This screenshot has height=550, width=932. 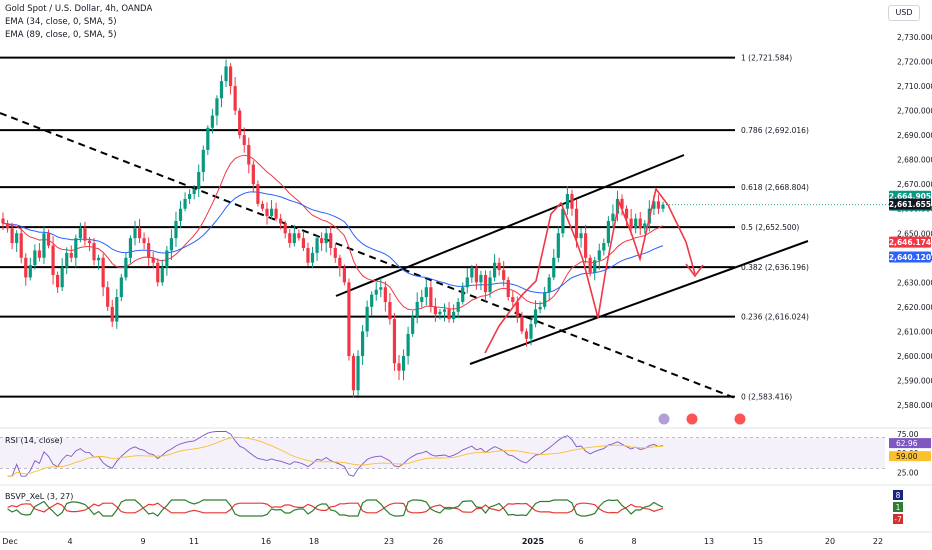 I want to click on rsi-value: 62.96, so click(x=907, y=443).